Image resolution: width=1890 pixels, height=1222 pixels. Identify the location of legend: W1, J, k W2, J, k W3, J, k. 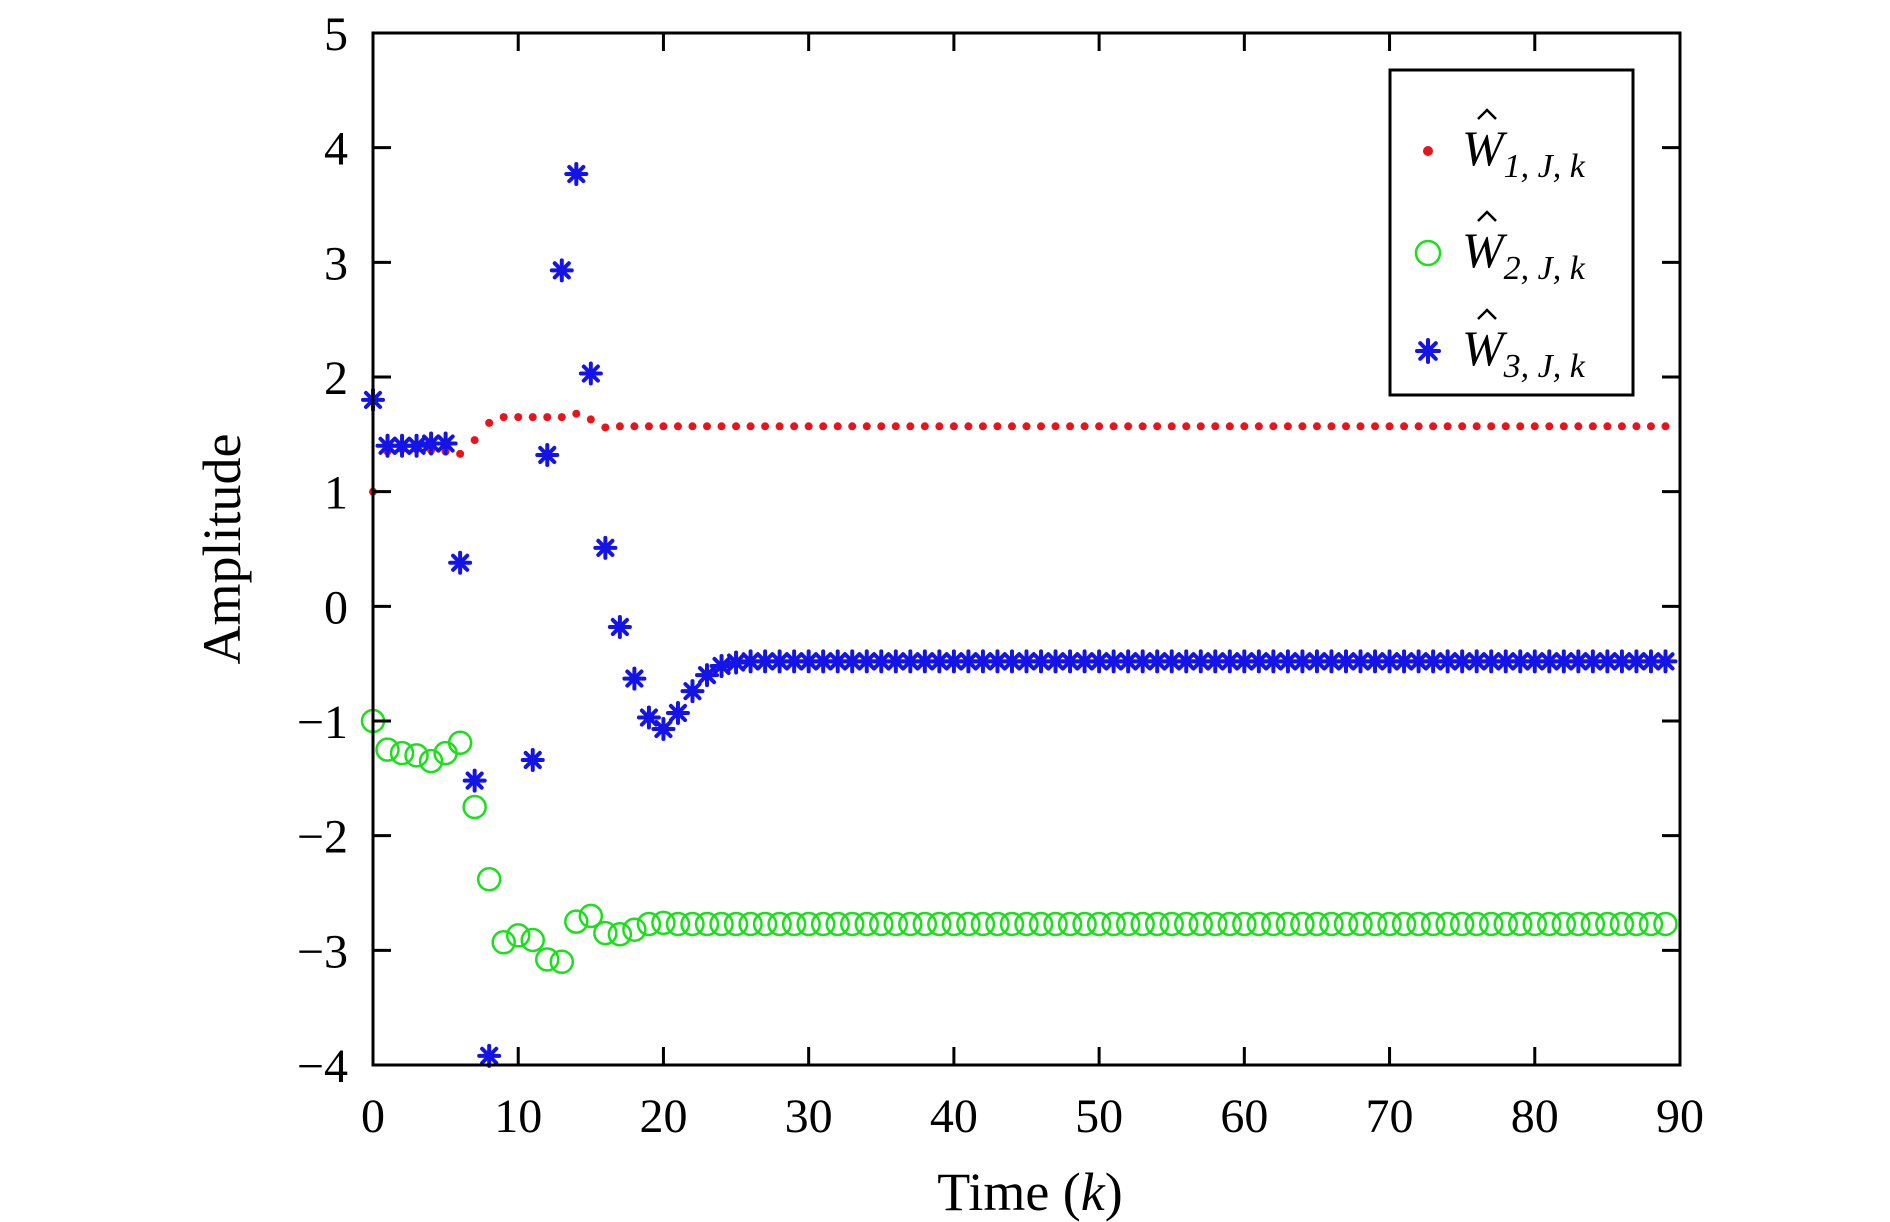
(1511, 232).